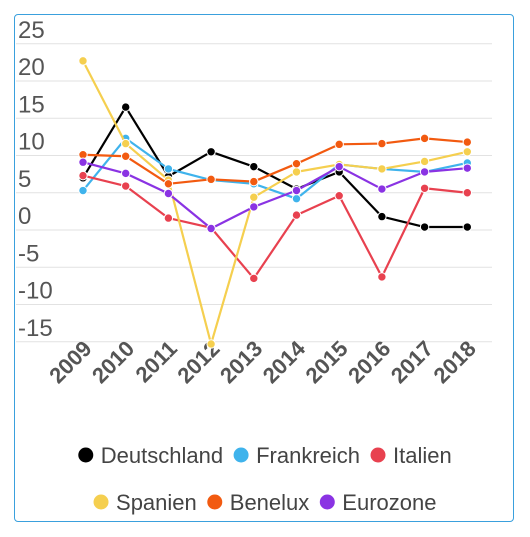  I want to click on x-tick-label: 2017, so click(412, 362).